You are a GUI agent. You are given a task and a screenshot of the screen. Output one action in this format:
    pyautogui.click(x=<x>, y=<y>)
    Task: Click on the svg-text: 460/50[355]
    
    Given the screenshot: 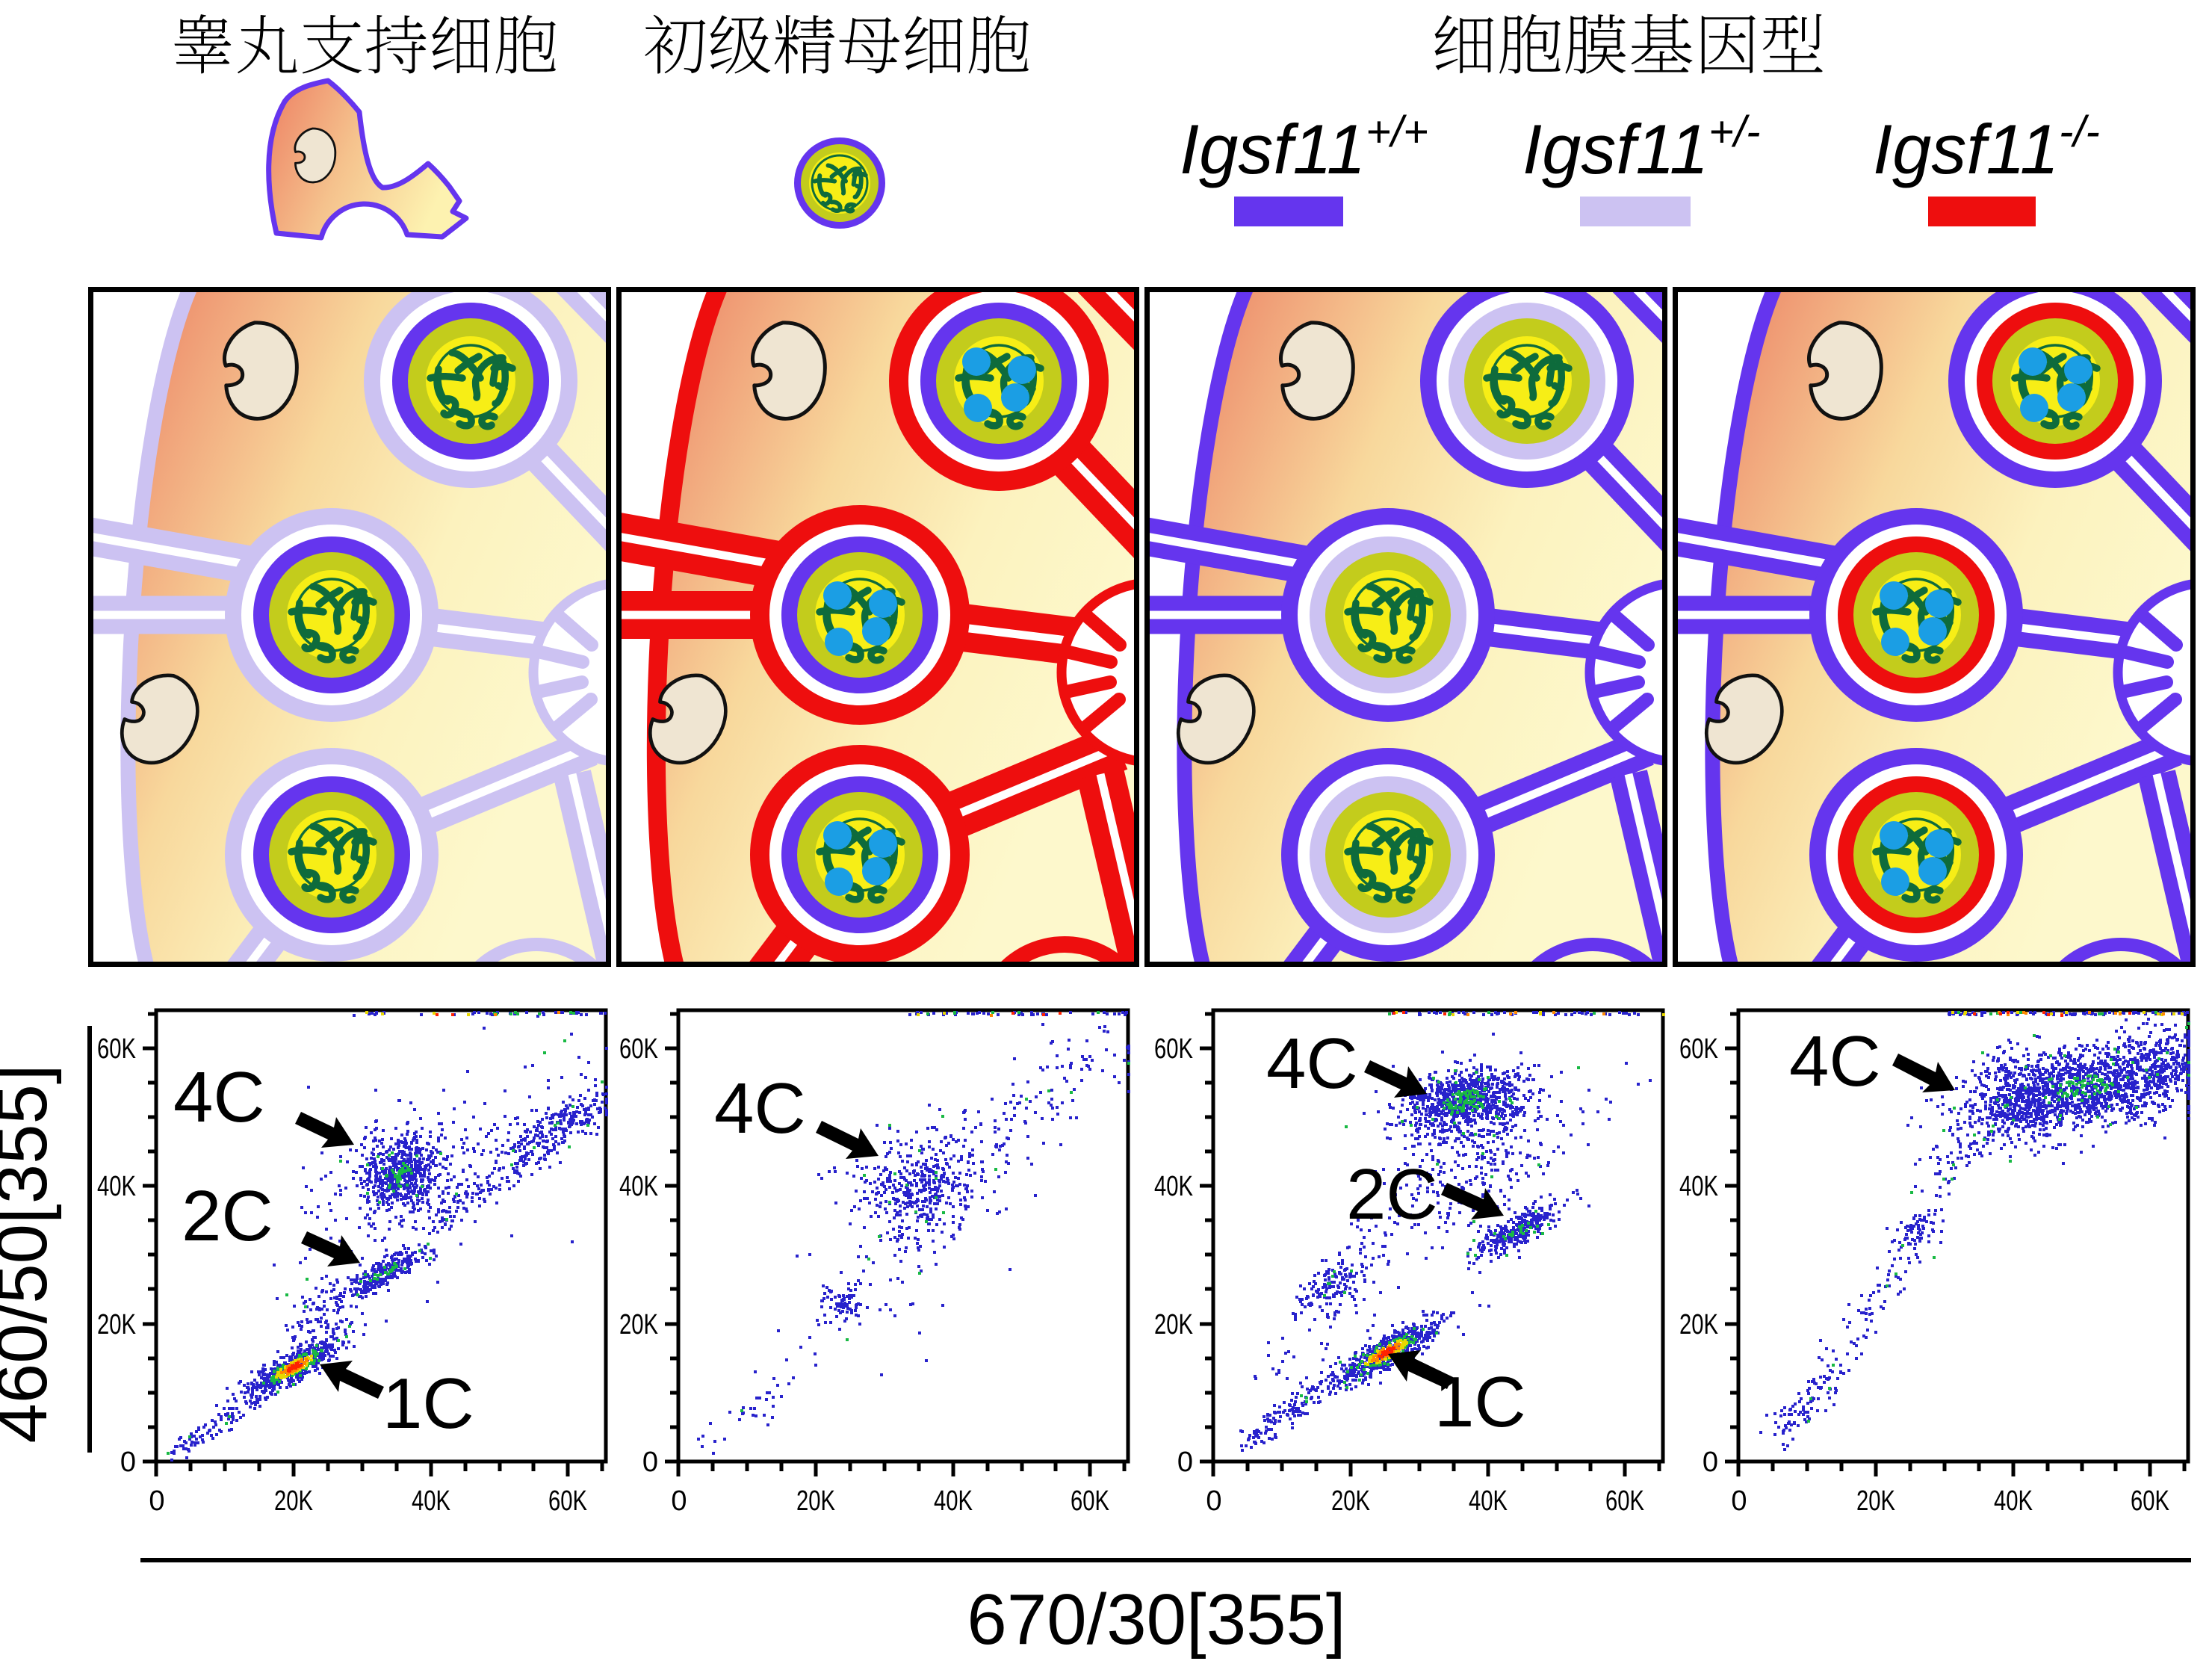 What is the action you would take?
    pyautogui.click(x=31, y=1253)
    